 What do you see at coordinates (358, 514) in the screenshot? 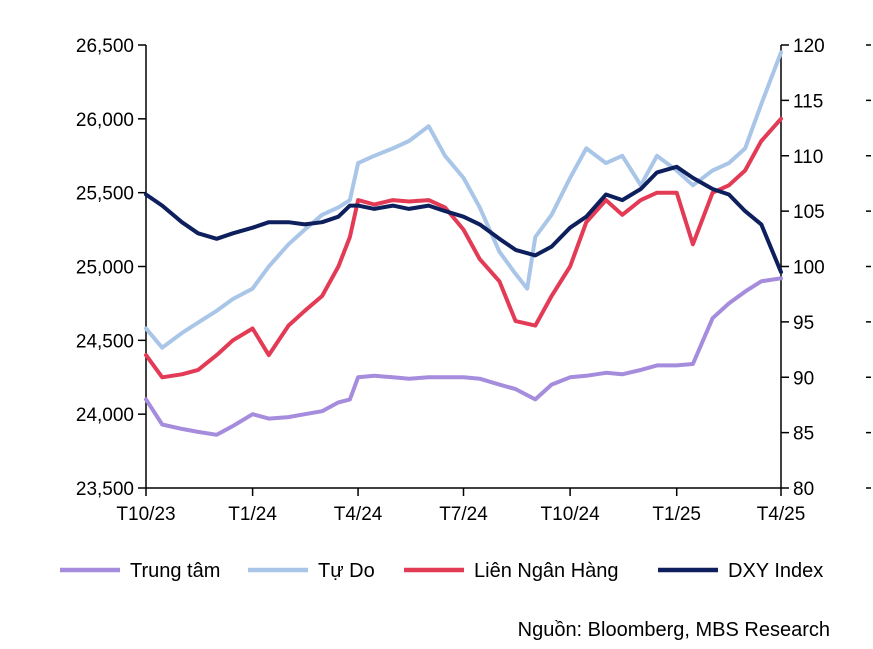
I see `x-tick-label: T4/24` at bounding box center [358, 514].